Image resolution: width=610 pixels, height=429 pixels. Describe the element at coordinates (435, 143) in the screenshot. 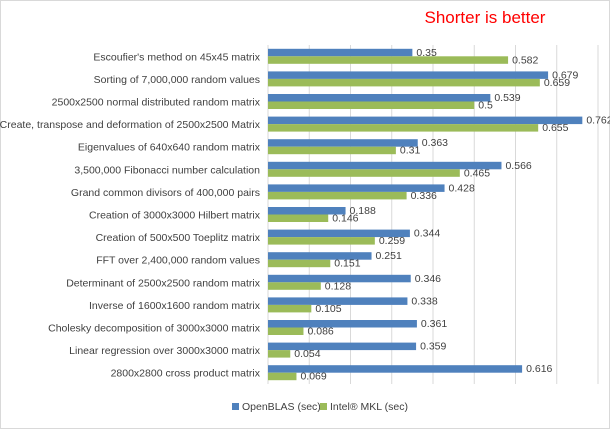

I see `data-label: 0.363` at that location.